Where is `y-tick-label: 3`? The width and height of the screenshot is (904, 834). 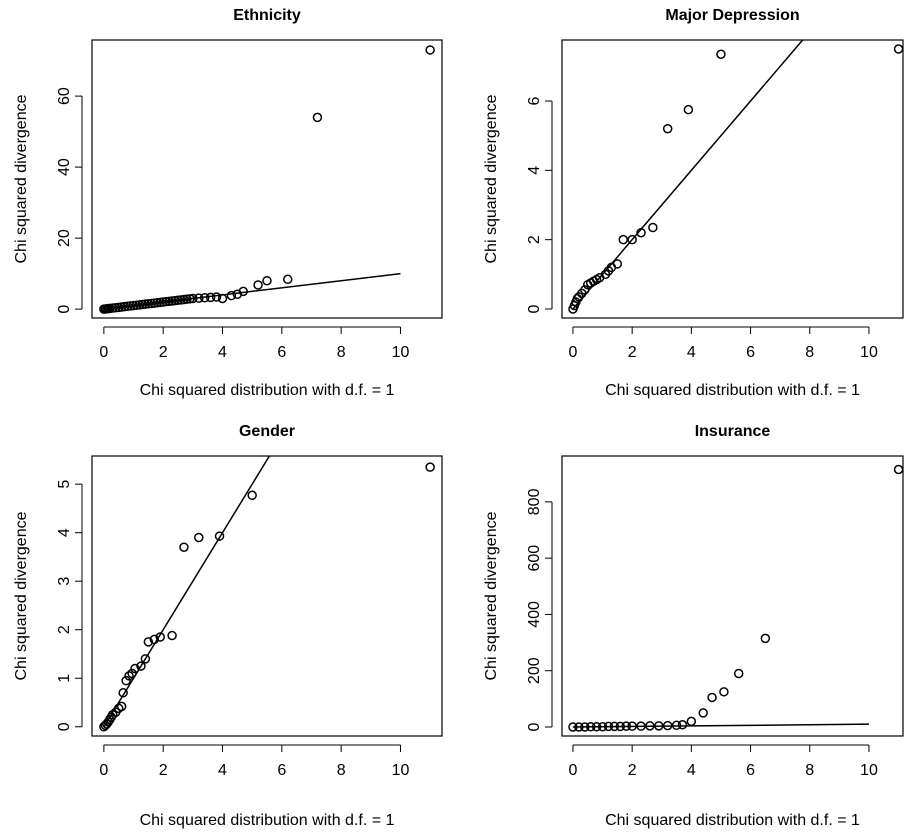
y-tick-label: 3 is located at coordinates (64, 581).